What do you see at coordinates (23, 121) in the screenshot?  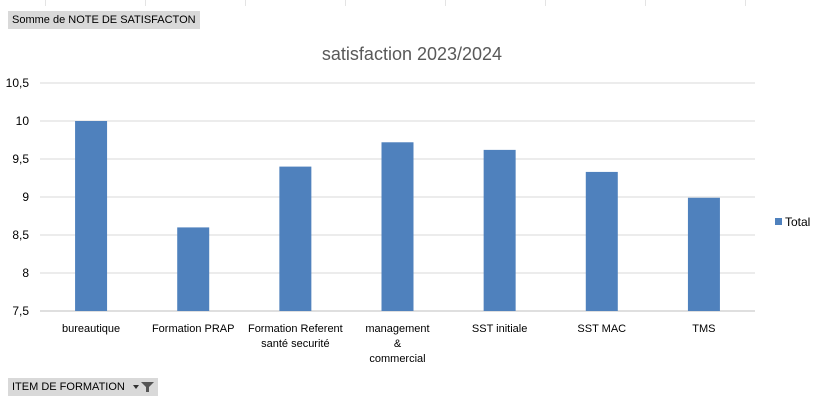 I see `y-tick-label: 10` at bounding box center [23, 121].